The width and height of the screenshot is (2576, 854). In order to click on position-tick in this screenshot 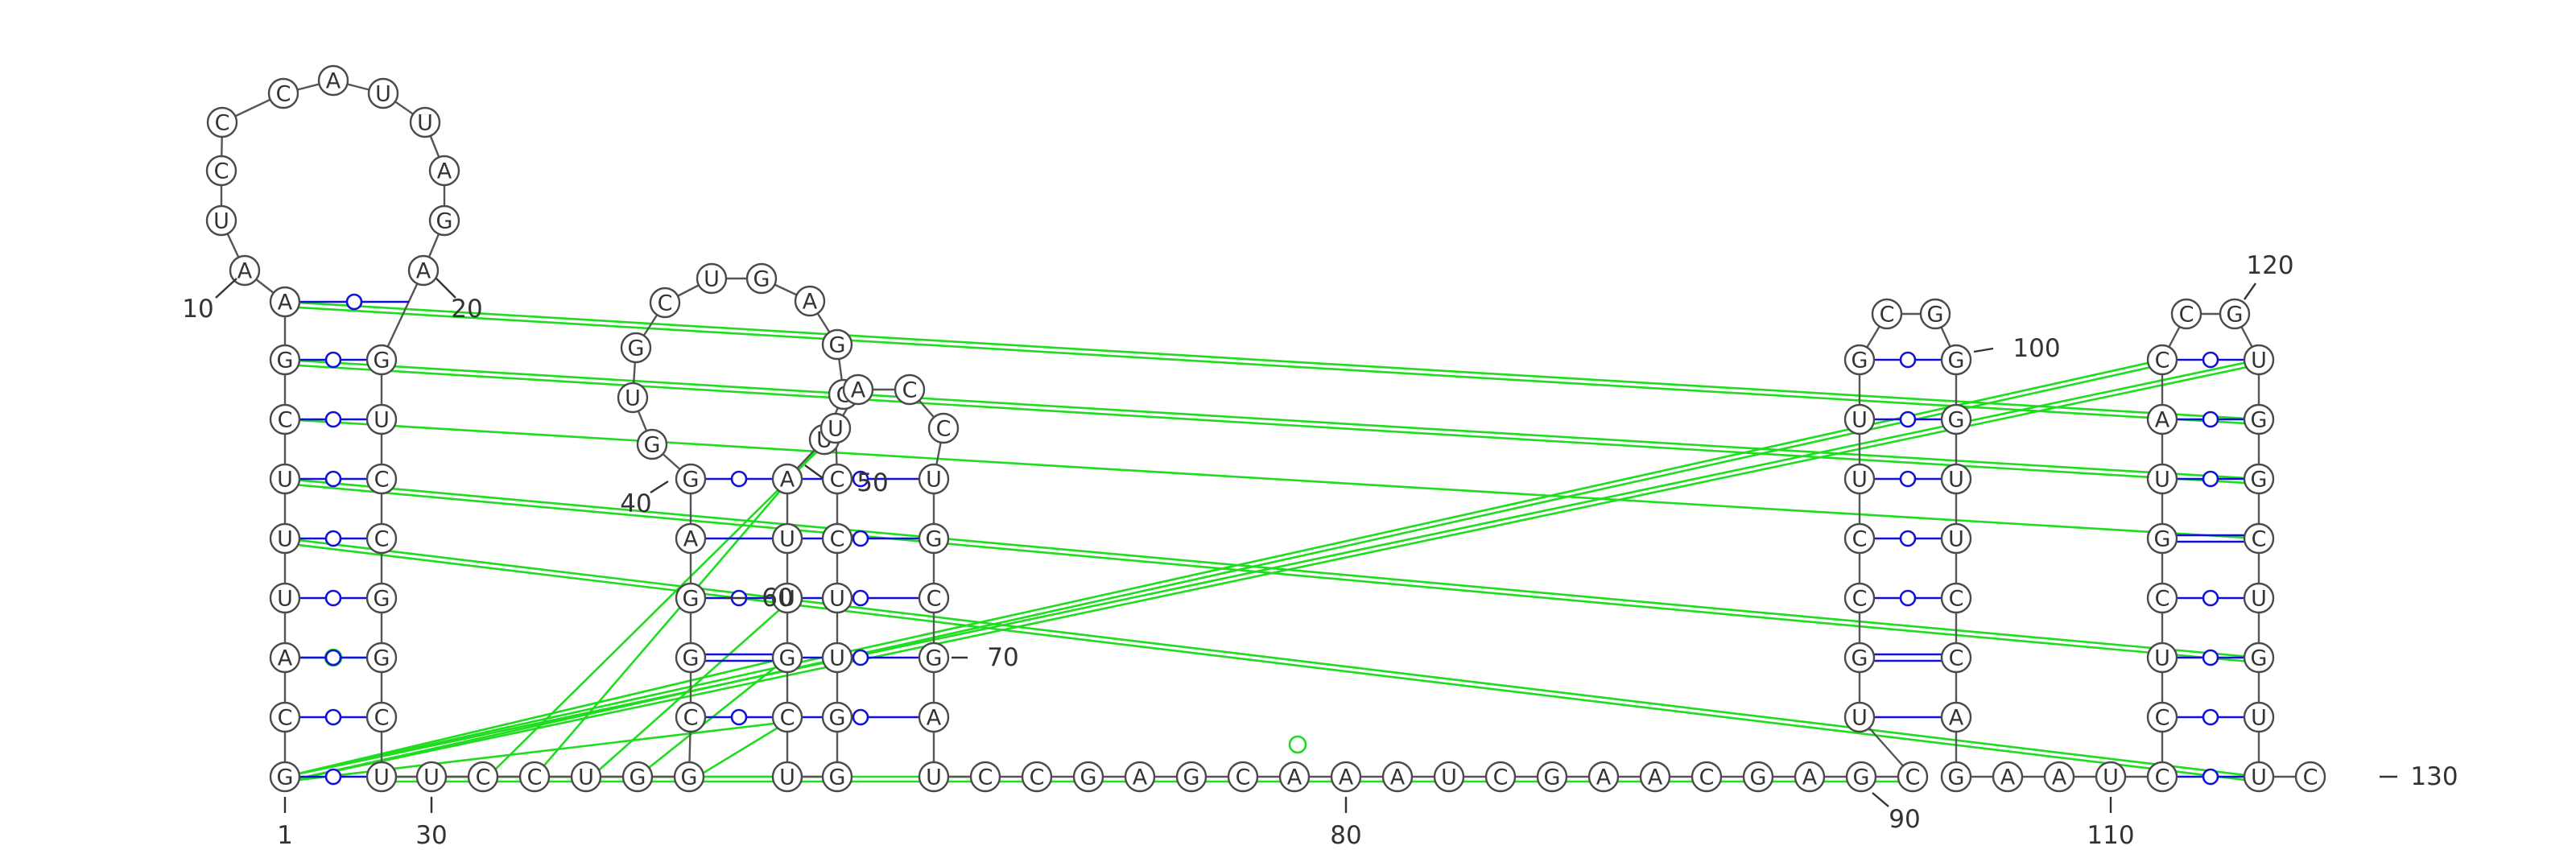, I will do `click(1983, 350)`.